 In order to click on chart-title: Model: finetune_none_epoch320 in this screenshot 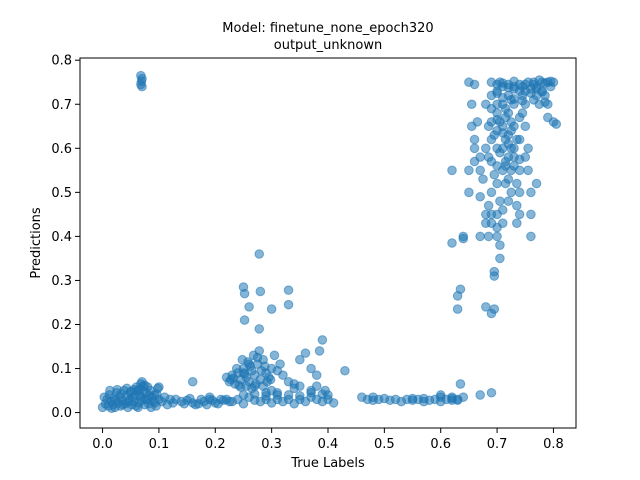, I will do `click(327, 28)`.